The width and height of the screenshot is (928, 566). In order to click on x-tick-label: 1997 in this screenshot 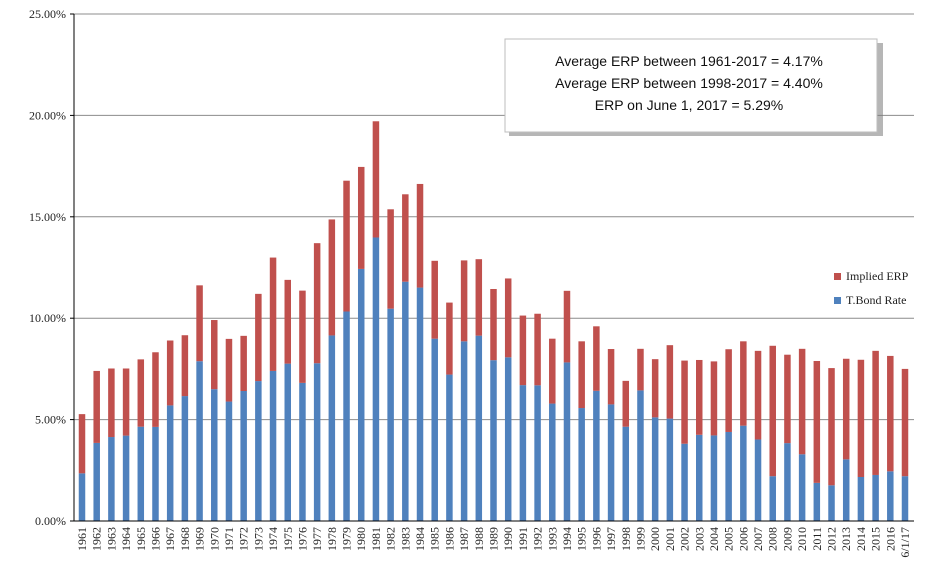, I will do `click(611, 539)`.